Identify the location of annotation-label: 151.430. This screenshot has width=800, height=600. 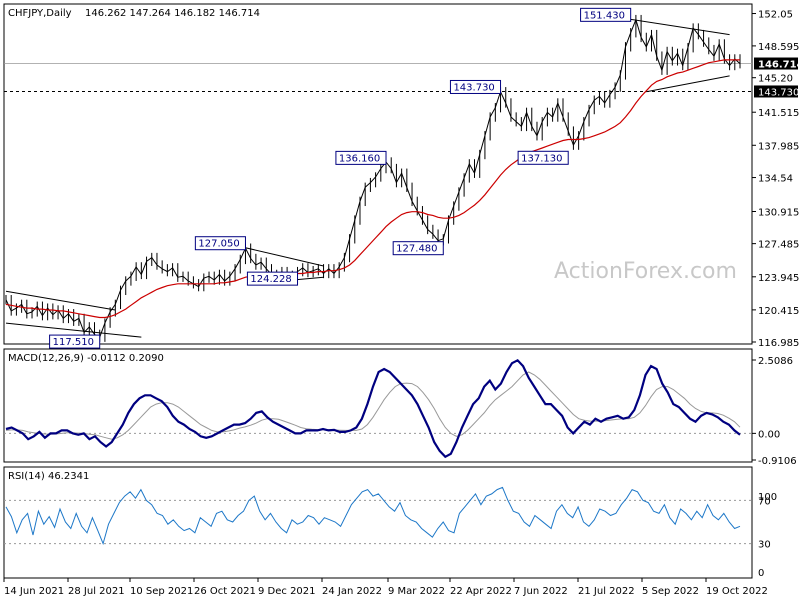
(604, 15).